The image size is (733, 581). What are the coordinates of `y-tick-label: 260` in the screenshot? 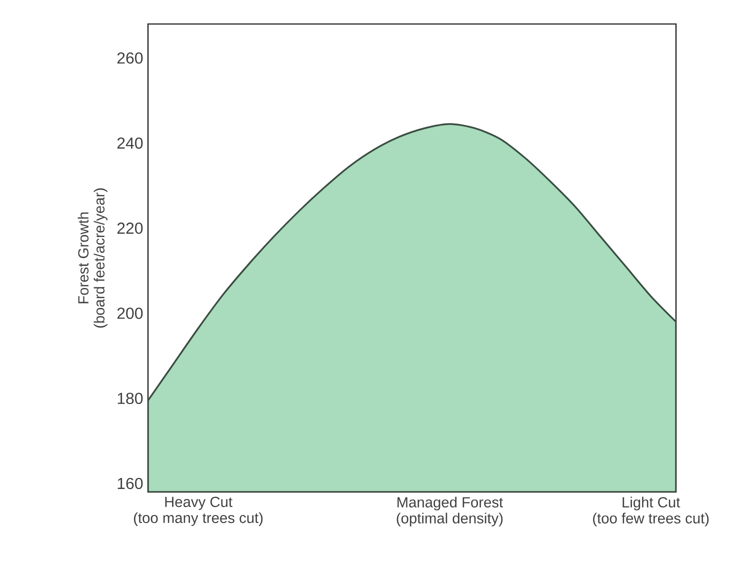 It's located at (130, 58).